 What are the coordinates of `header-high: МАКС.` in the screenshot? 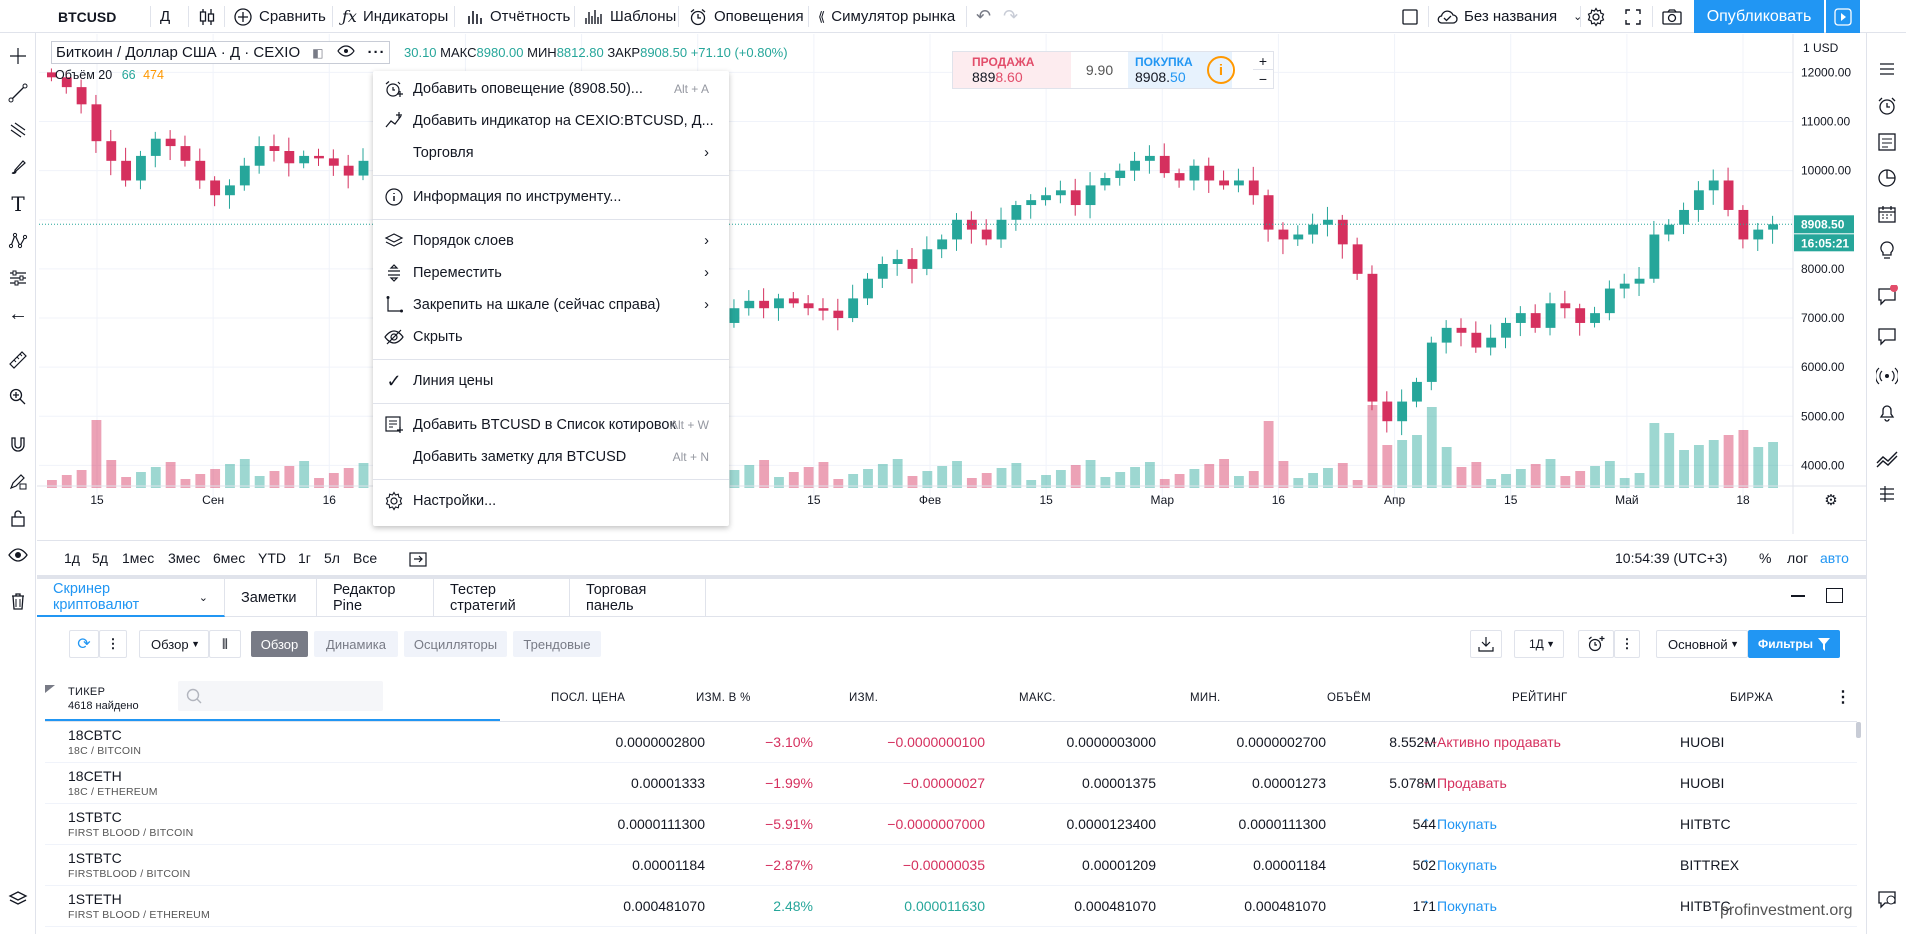 It's located at (1037, 698).